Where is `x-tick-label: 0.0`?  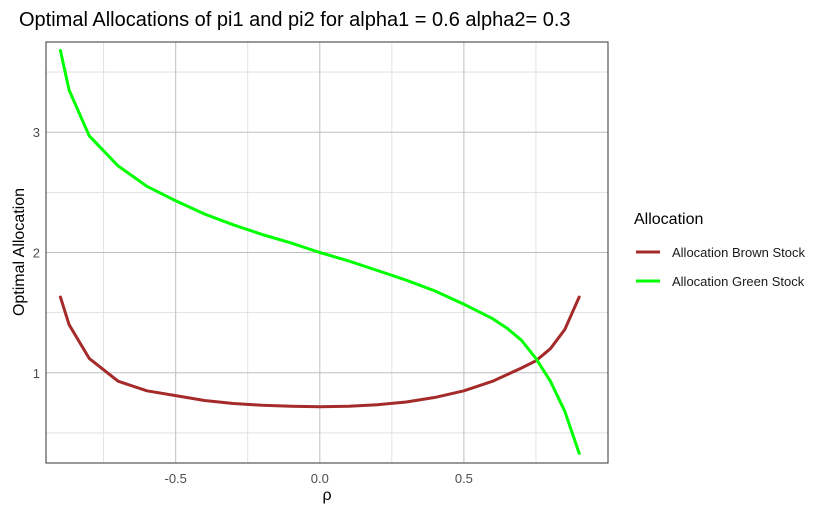 x-tick-label: 0.0 is located at coordinates (320, 478).